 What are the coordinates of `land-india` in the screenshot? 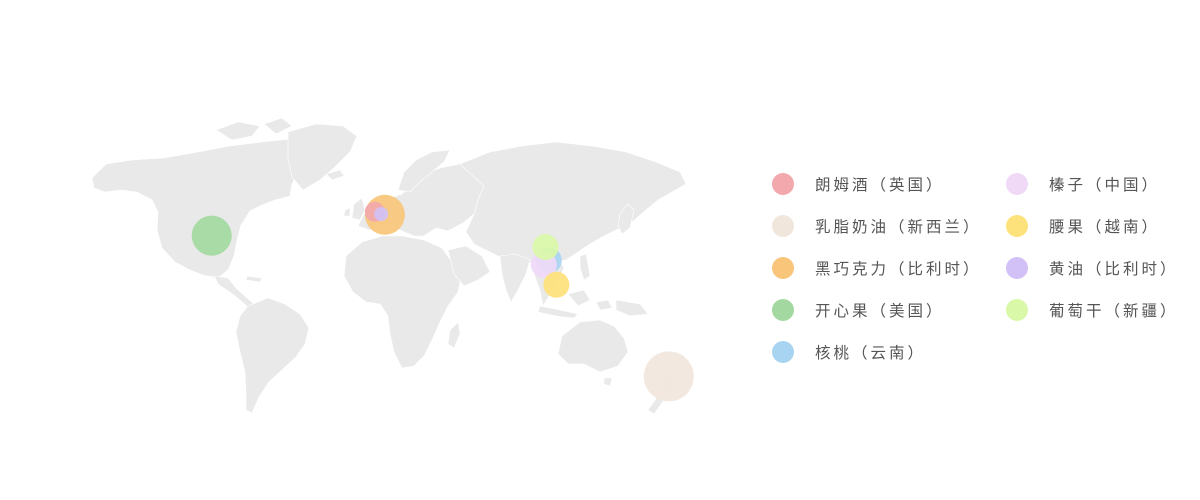 It's located at (515, 278).